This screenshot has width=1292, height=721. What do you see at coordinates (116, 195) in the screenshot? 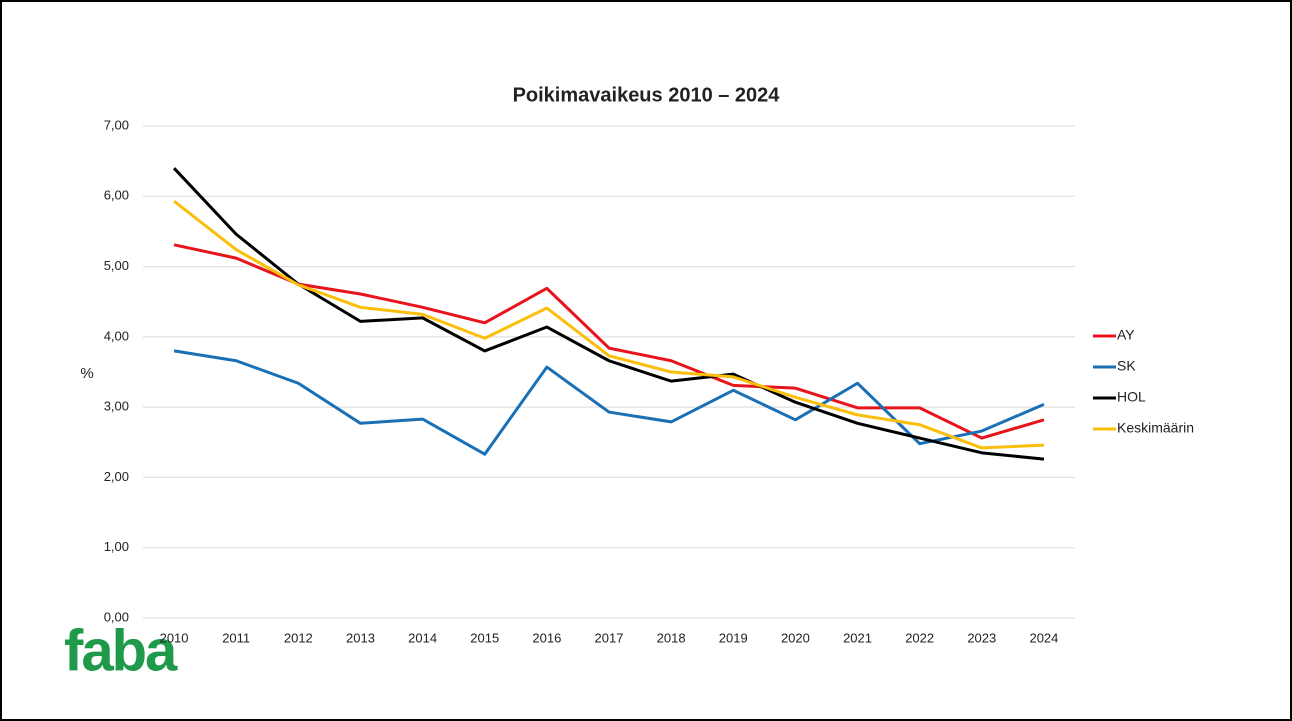
I see `y-tick-label: 6,00` at bounding box center [116, 195].